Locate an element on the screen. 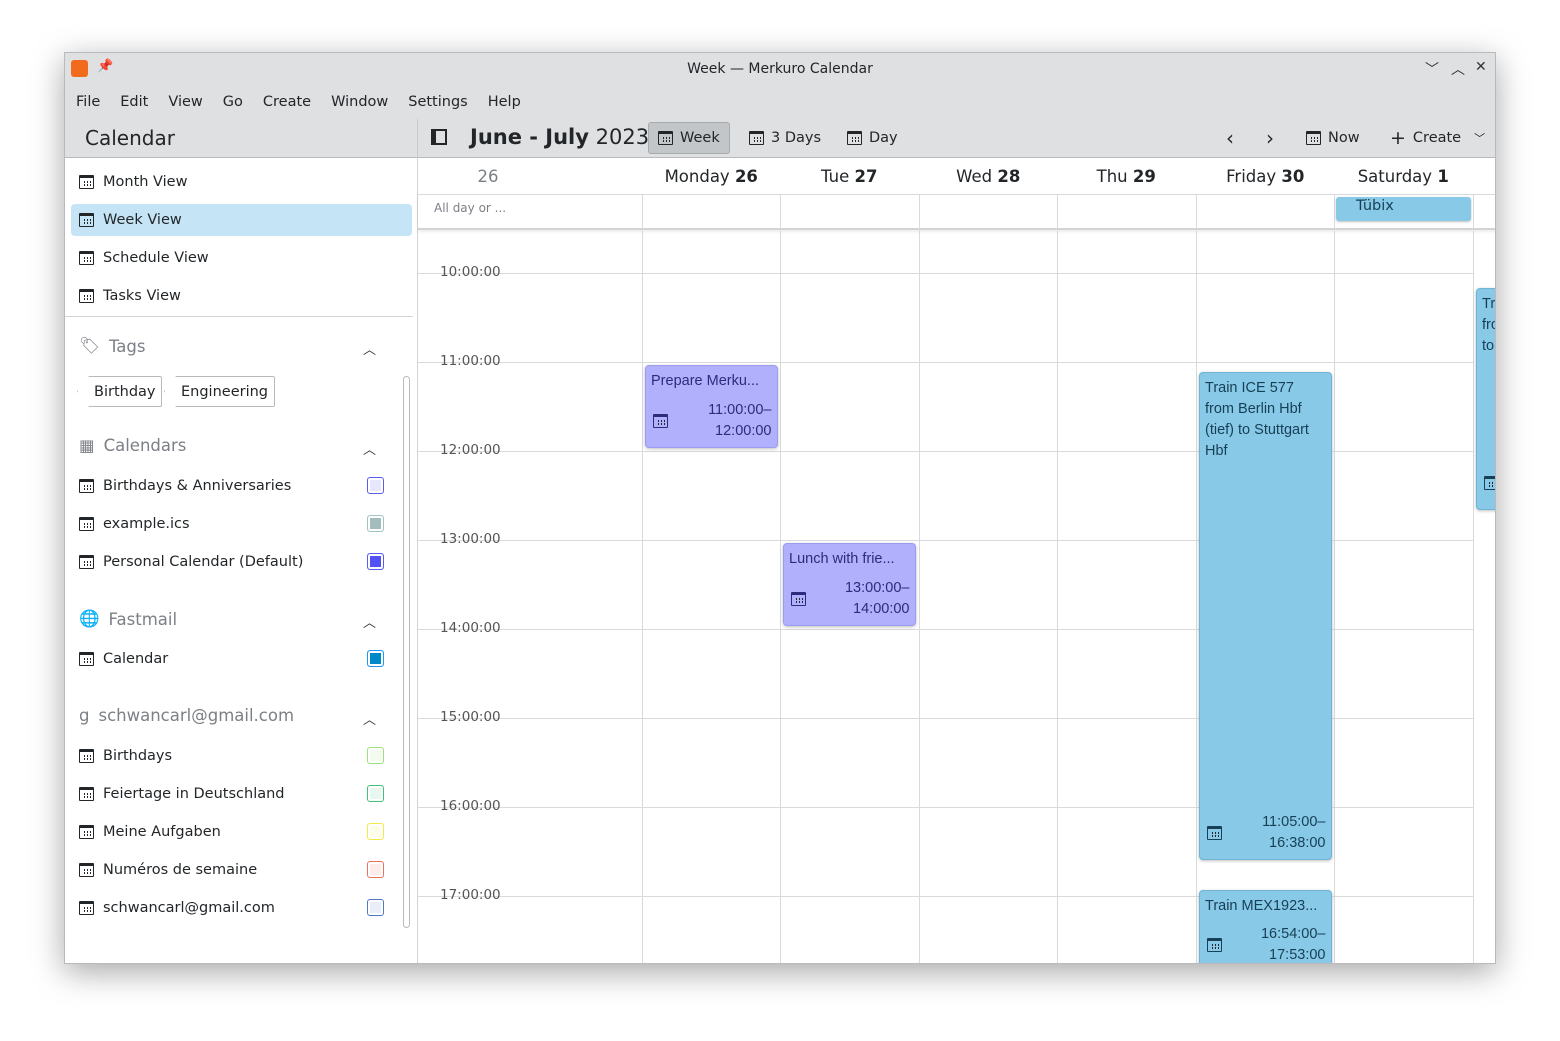 This screenshot has height=1041, width=1560. sidebar-item-tasks-view: Tasks View is located at coordinates (241, 296).